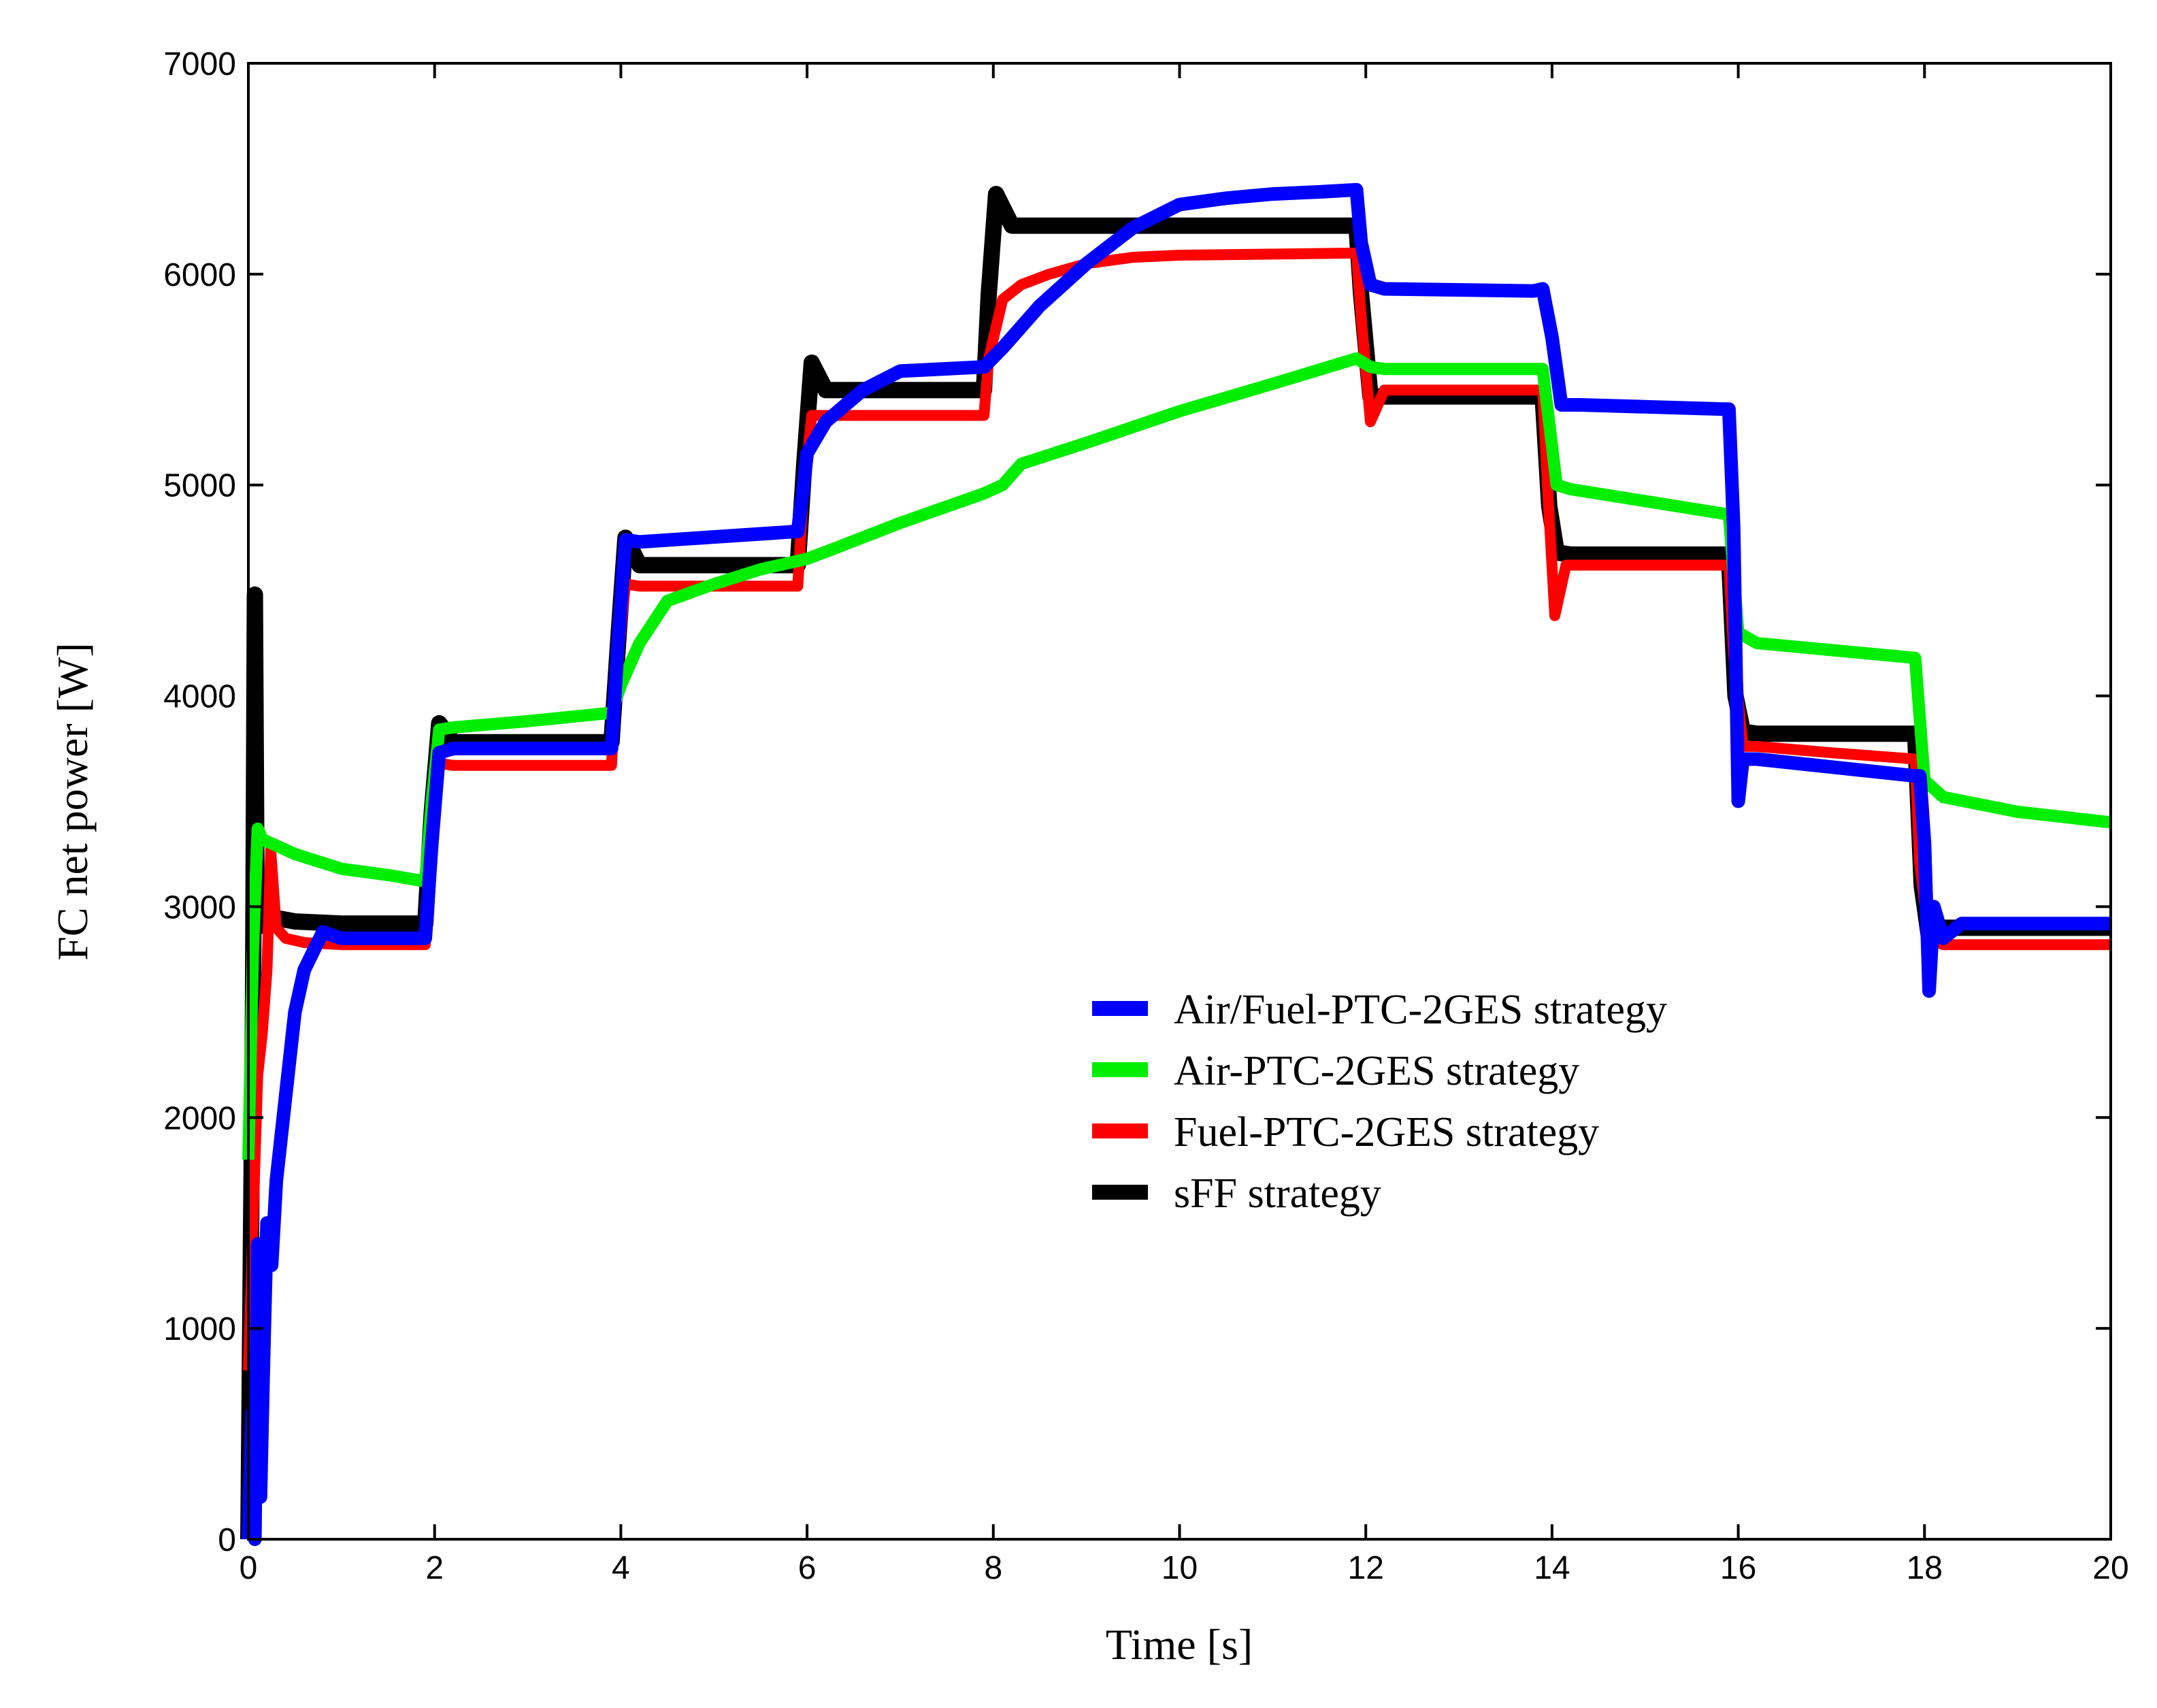 This screenshot has width=2157, height=1708. Describe the element at coordinates (621, 1568) in the screenshot. I see `x-tick-label: 4` at that location.